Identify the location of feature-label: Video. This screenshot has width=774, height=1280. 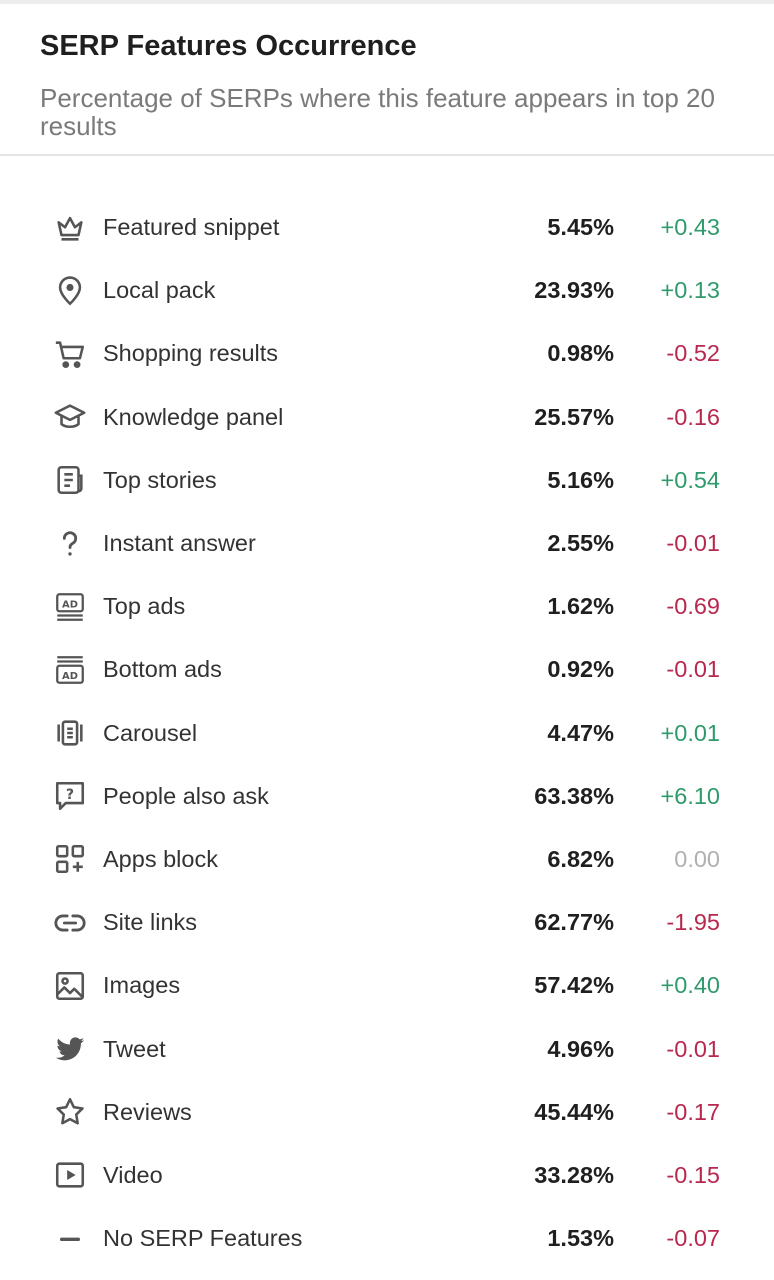
(133, 1174).